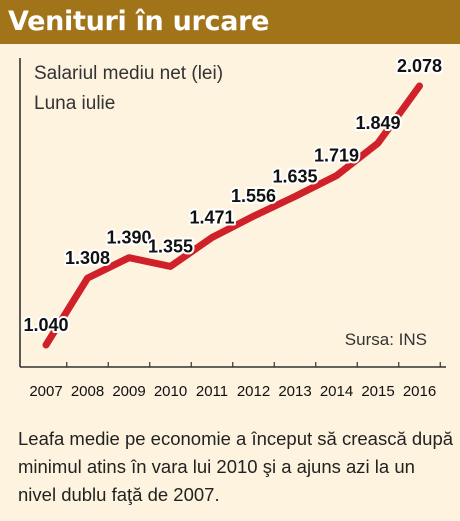 This screenshot has width=460, height=521. I want to click on x-tick-label: 2009, so click(128, 391).